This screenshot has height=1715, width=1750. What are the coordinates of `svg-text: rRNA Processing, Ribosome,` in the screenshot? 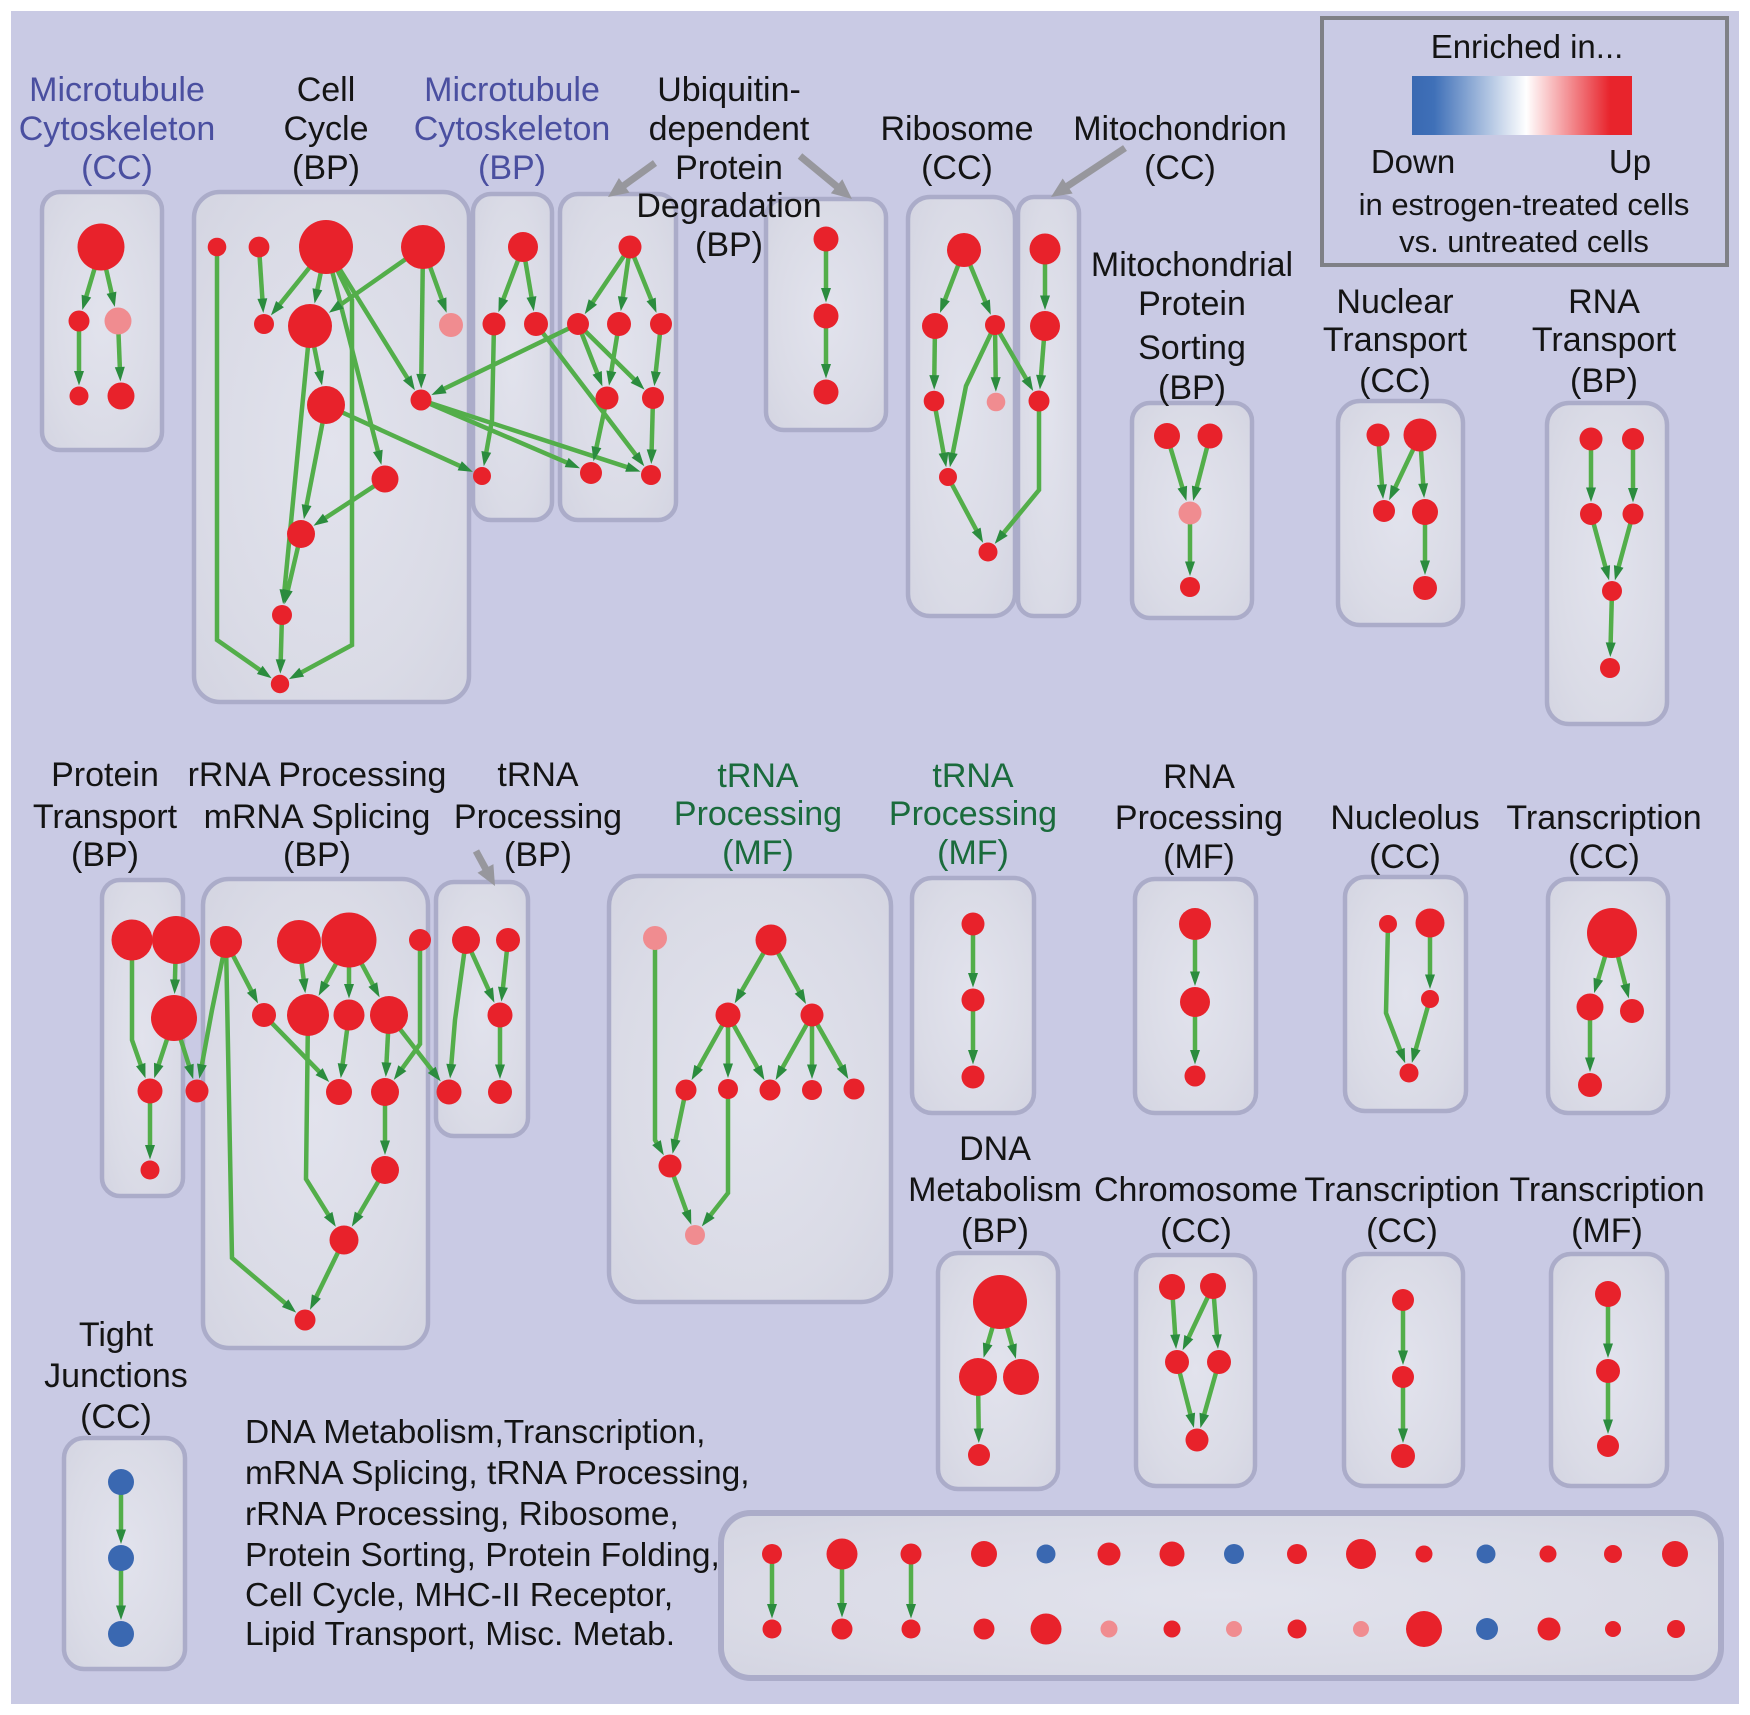 It's located at (462, 1514).